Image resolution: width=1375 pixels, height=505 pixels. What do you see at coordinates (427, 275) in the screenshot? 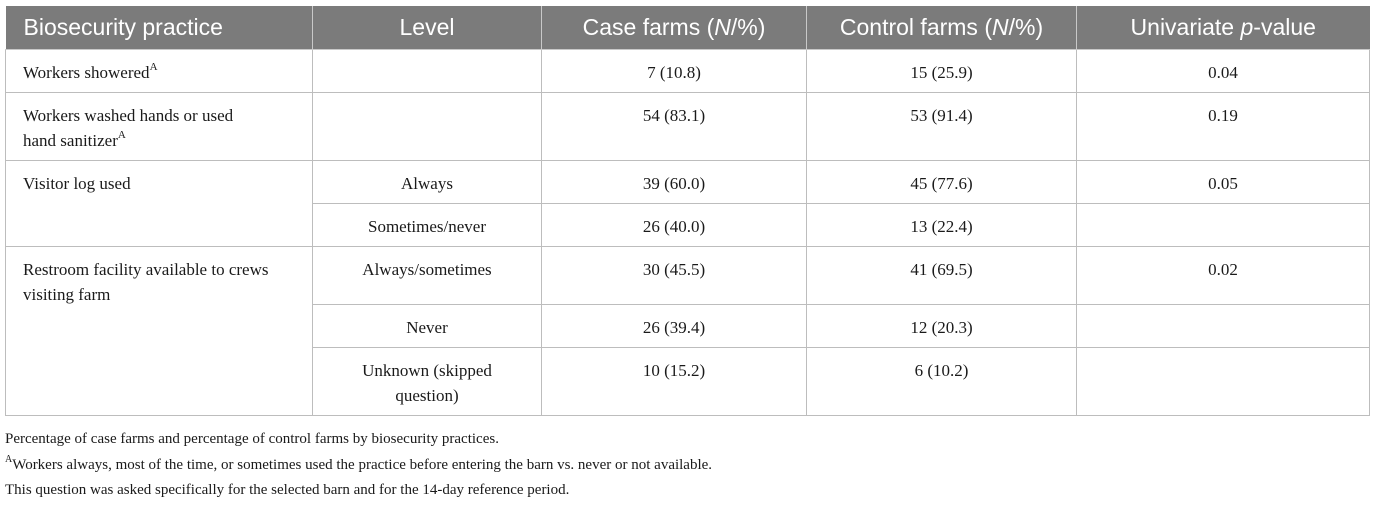
I see `cell-level: Always/sometimes` at bounding box center [427, 275].